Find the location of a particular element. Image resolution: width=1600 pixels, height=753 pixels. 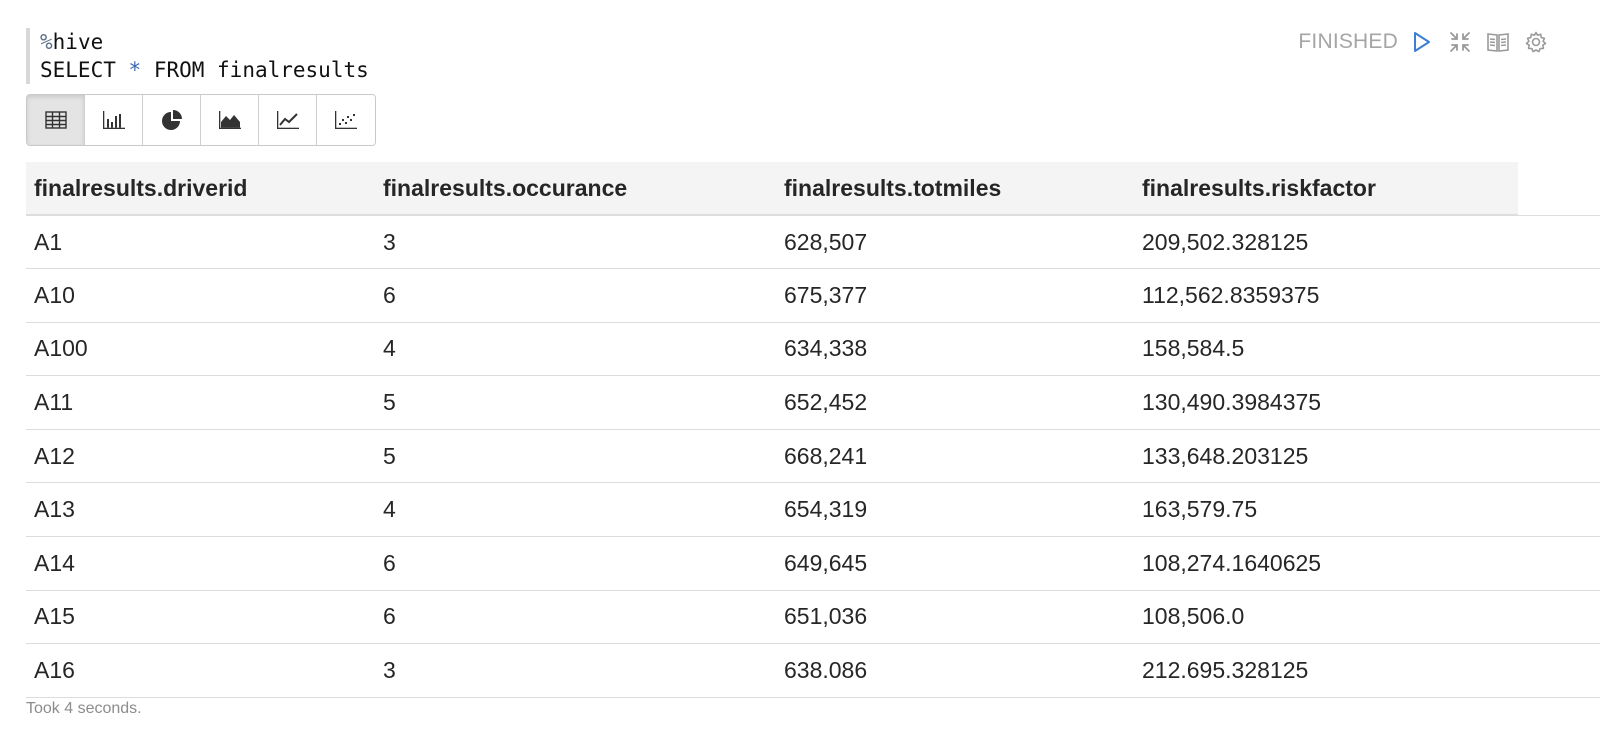

area-chart-button is located at coordinates (230, 120).